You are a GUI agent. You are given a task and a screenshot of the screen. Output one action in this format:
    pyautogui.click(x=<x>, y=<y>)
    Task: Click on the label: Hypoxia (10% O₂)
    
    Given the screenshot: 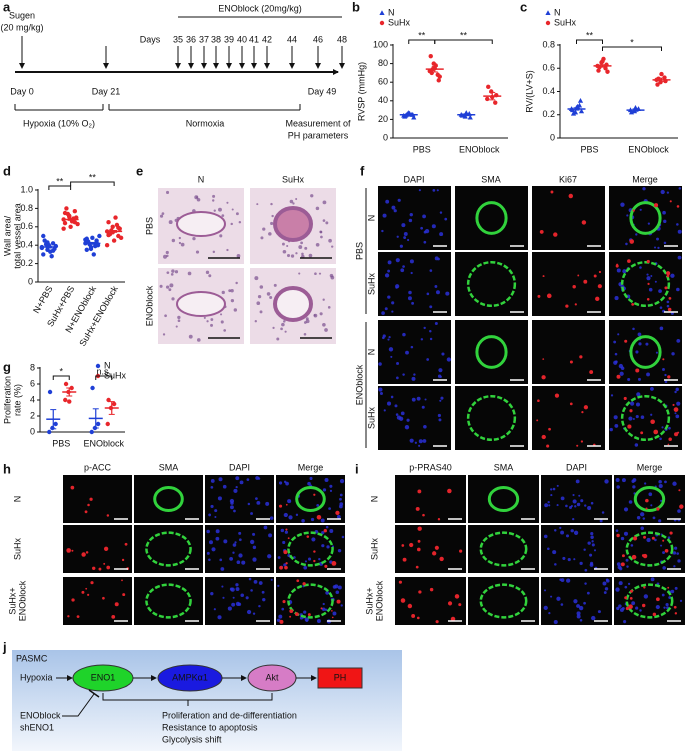 What is the action you would take?
    pyautogui.click(x=59, y=123)
    